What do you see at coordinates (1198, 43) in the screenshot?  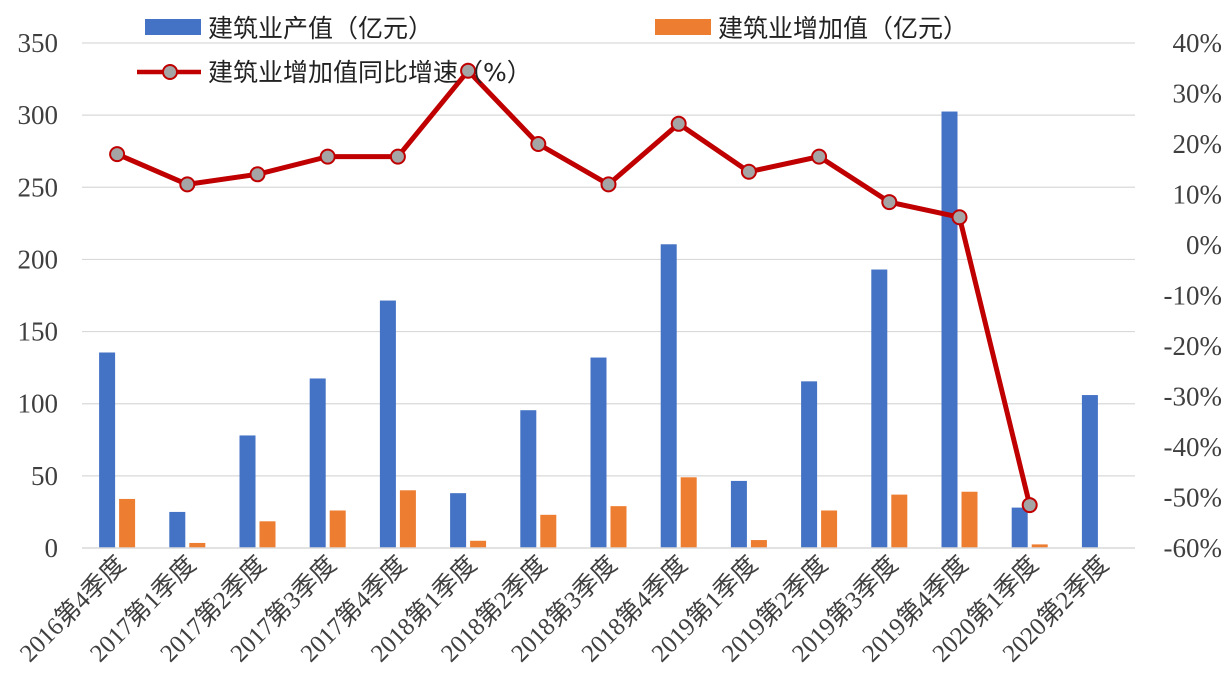 I see `right-tick-label: 40%` at bounding box center [1198, 43].